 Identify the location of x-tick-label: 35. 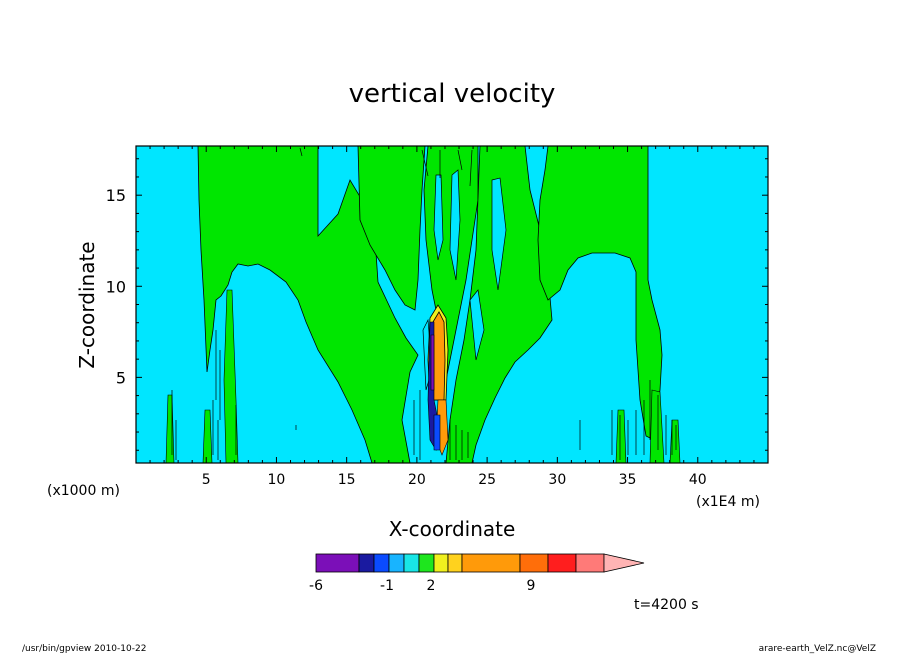
(628, 480).